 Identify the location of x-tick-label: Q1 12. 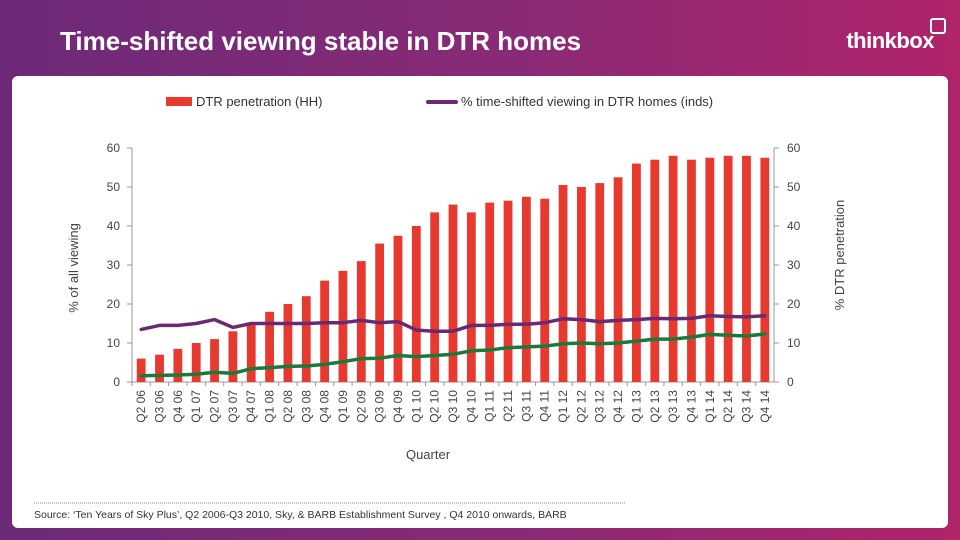
(563, 406).